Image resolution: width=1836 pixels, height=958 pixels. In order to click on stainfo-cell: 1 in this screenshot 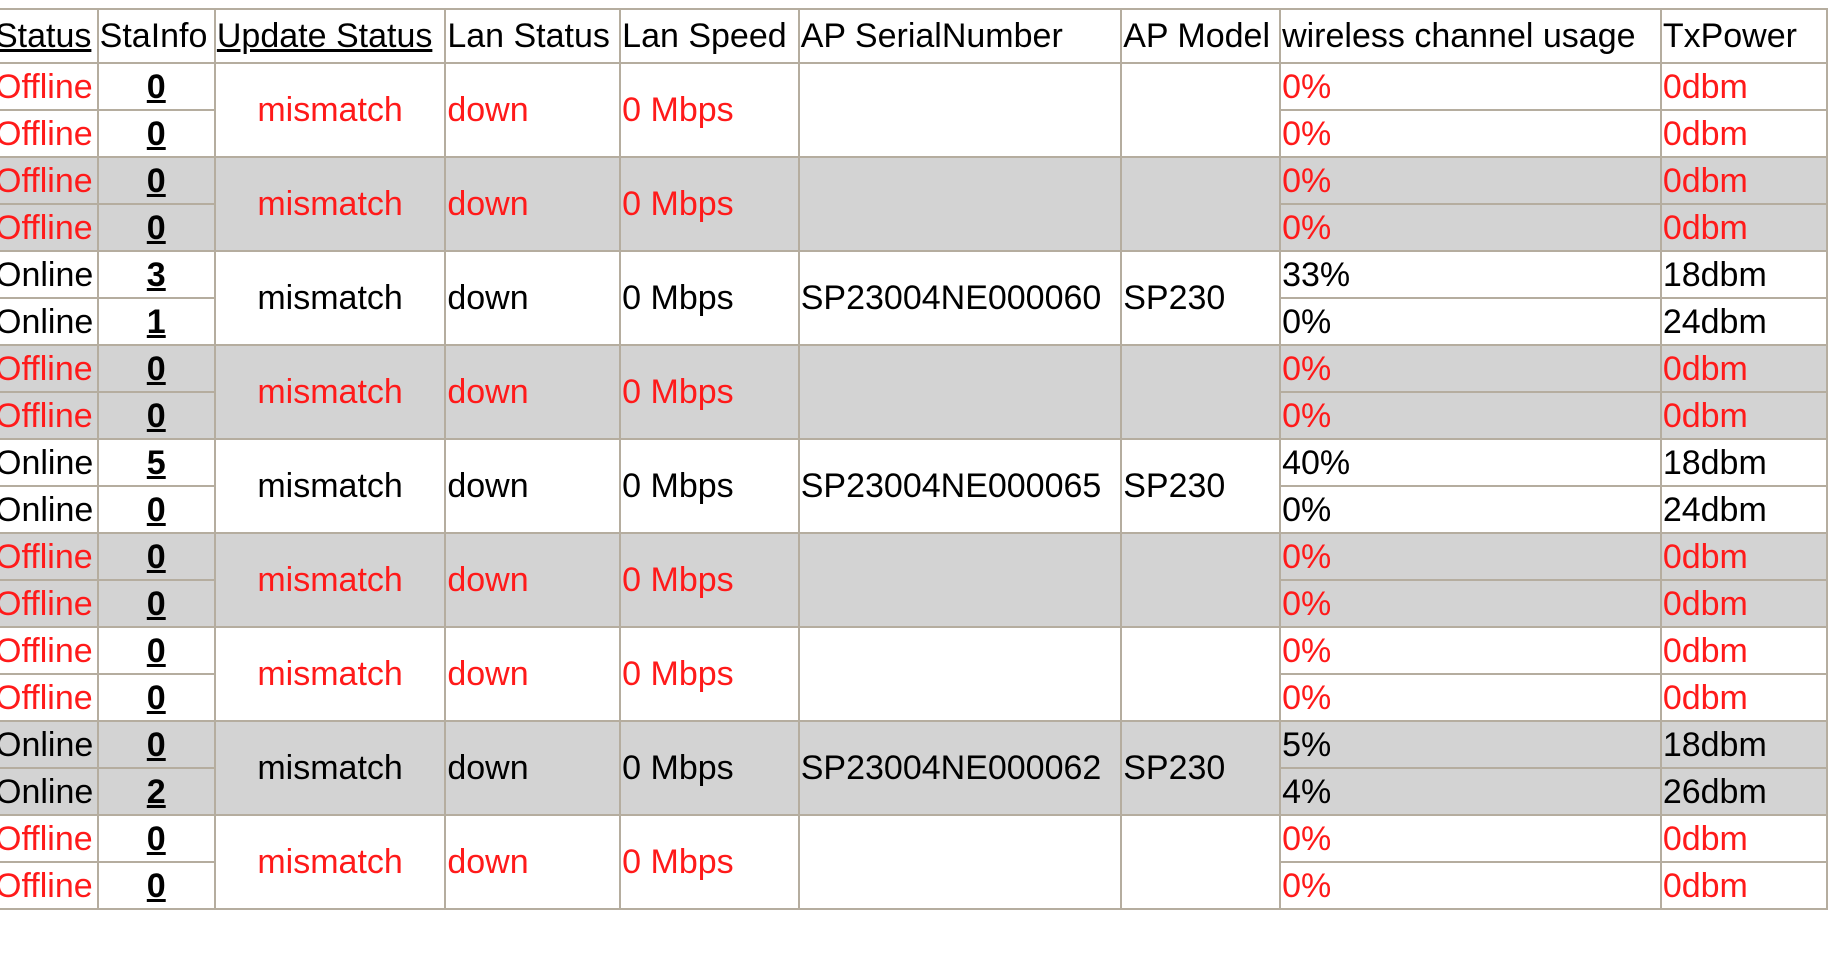, I will do `click(156, 321)`.